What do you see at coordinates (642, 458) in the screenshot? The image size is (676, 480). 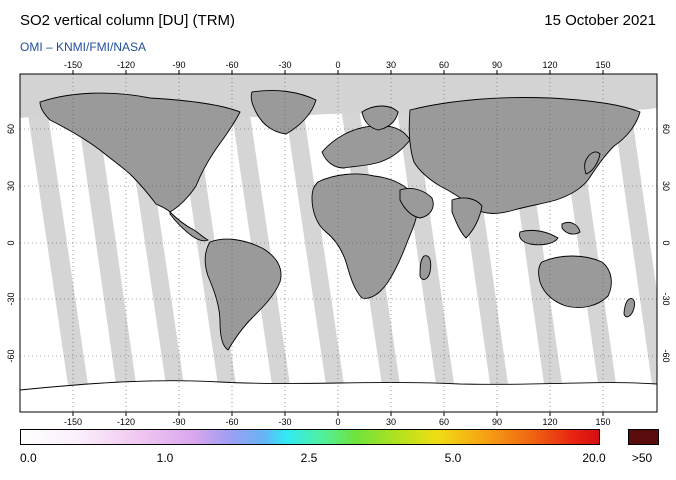 I see `colorbar-overflow-label: >50` at bounding box center [642, 458].